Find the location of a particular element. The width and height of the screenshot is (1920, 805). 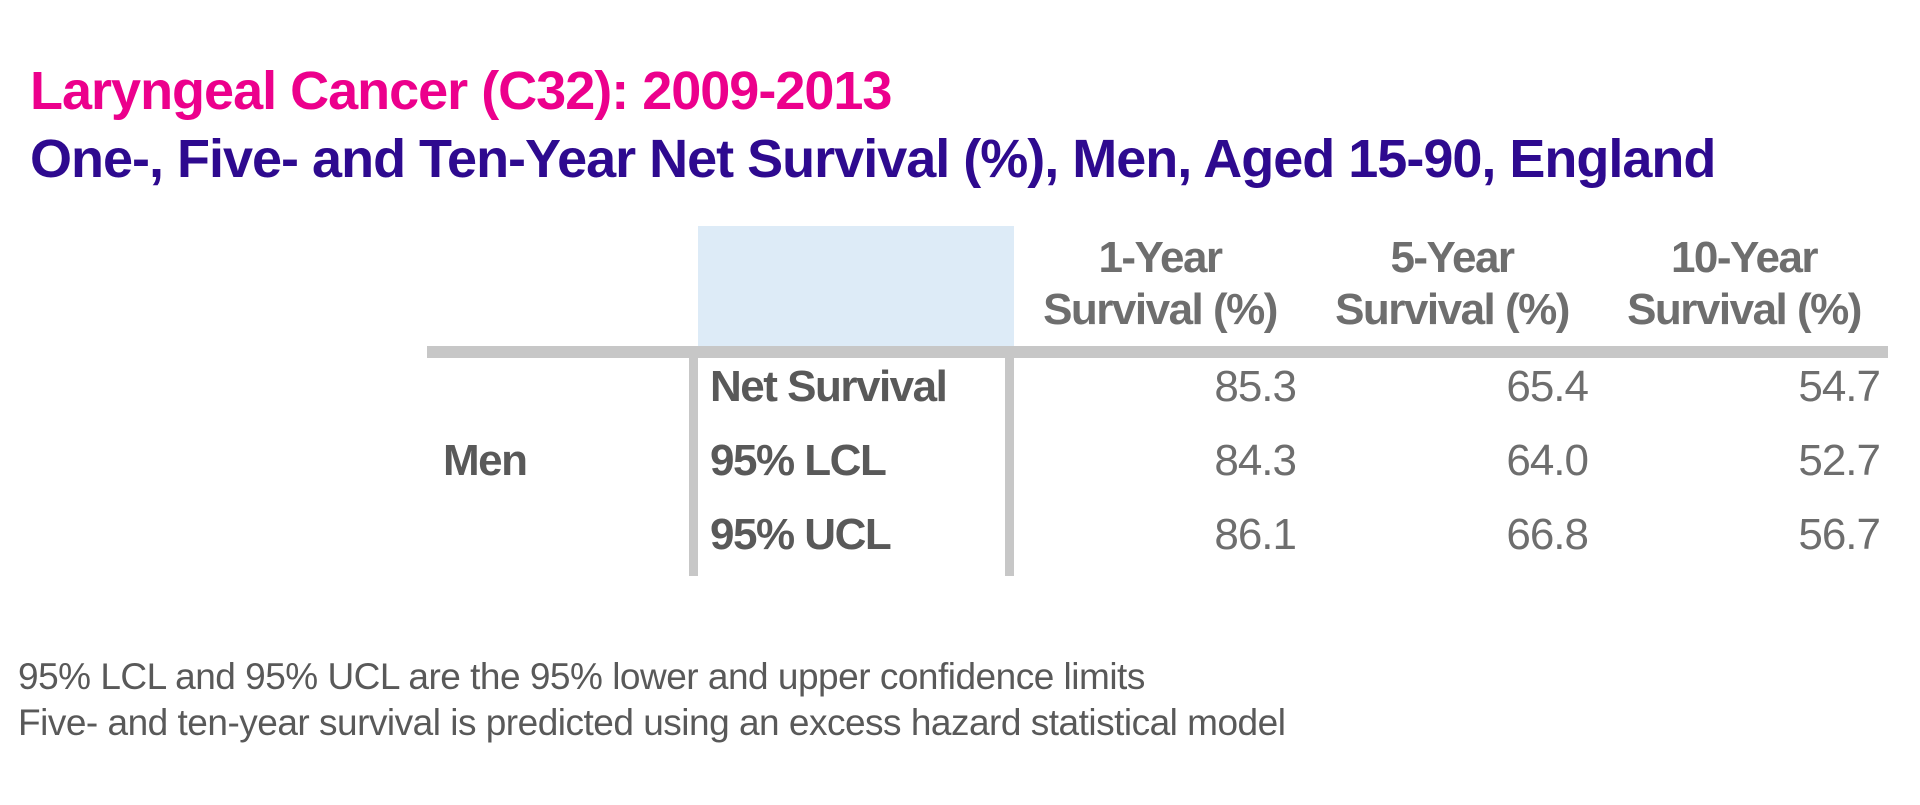

header-rule is located at coordinates (1157, 352).